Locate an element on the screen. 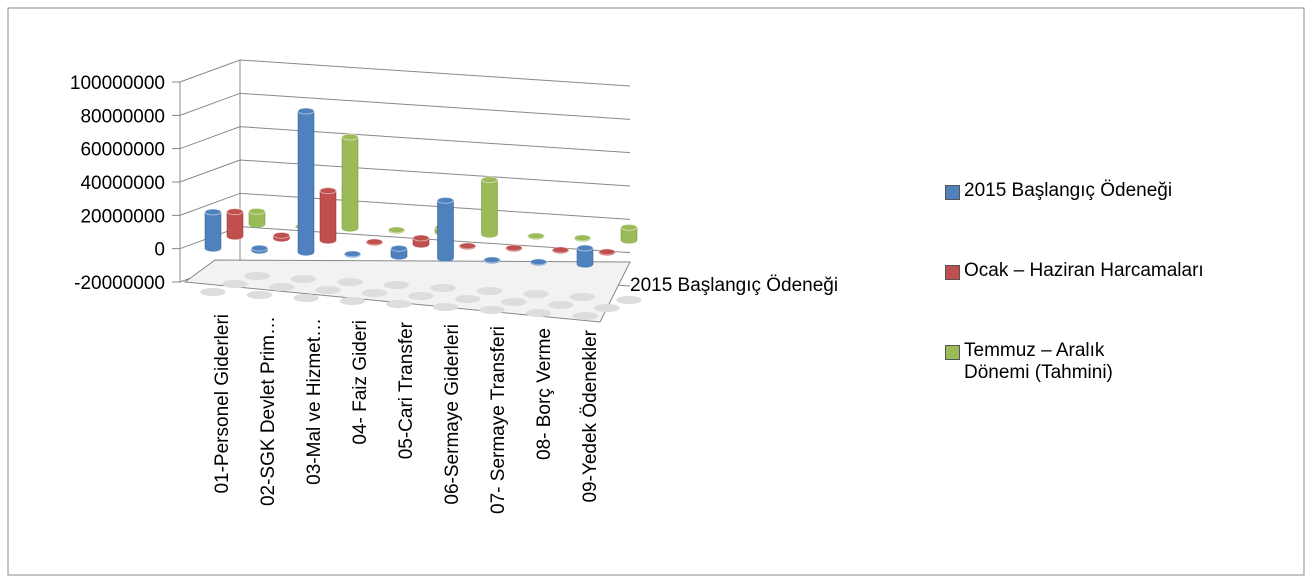  x-tick-label: 08- Borç Verme is located at coordinates (544, 394).